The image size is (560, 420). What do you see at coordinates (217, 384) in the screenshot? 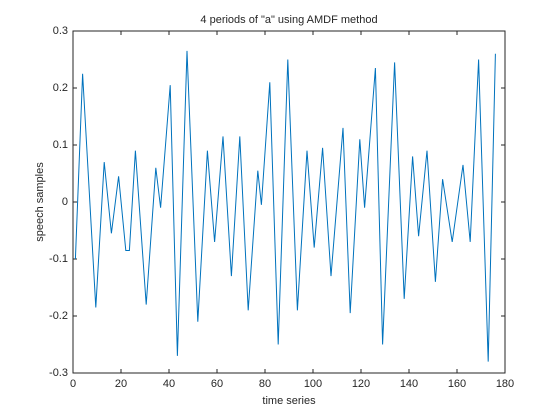
I see `x-tick-label: 60` at bounding box center [217, 384].